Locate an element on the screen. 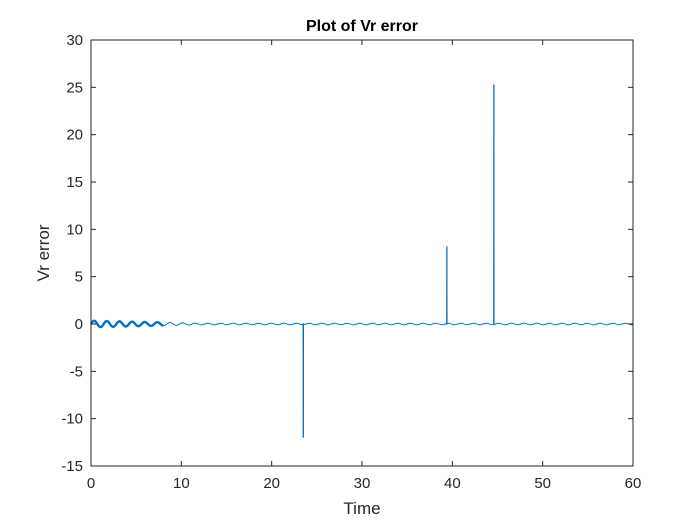 The height and width of the screenshot is (525, 700). x-axis-label: Time is located at coordinates (361, 508).